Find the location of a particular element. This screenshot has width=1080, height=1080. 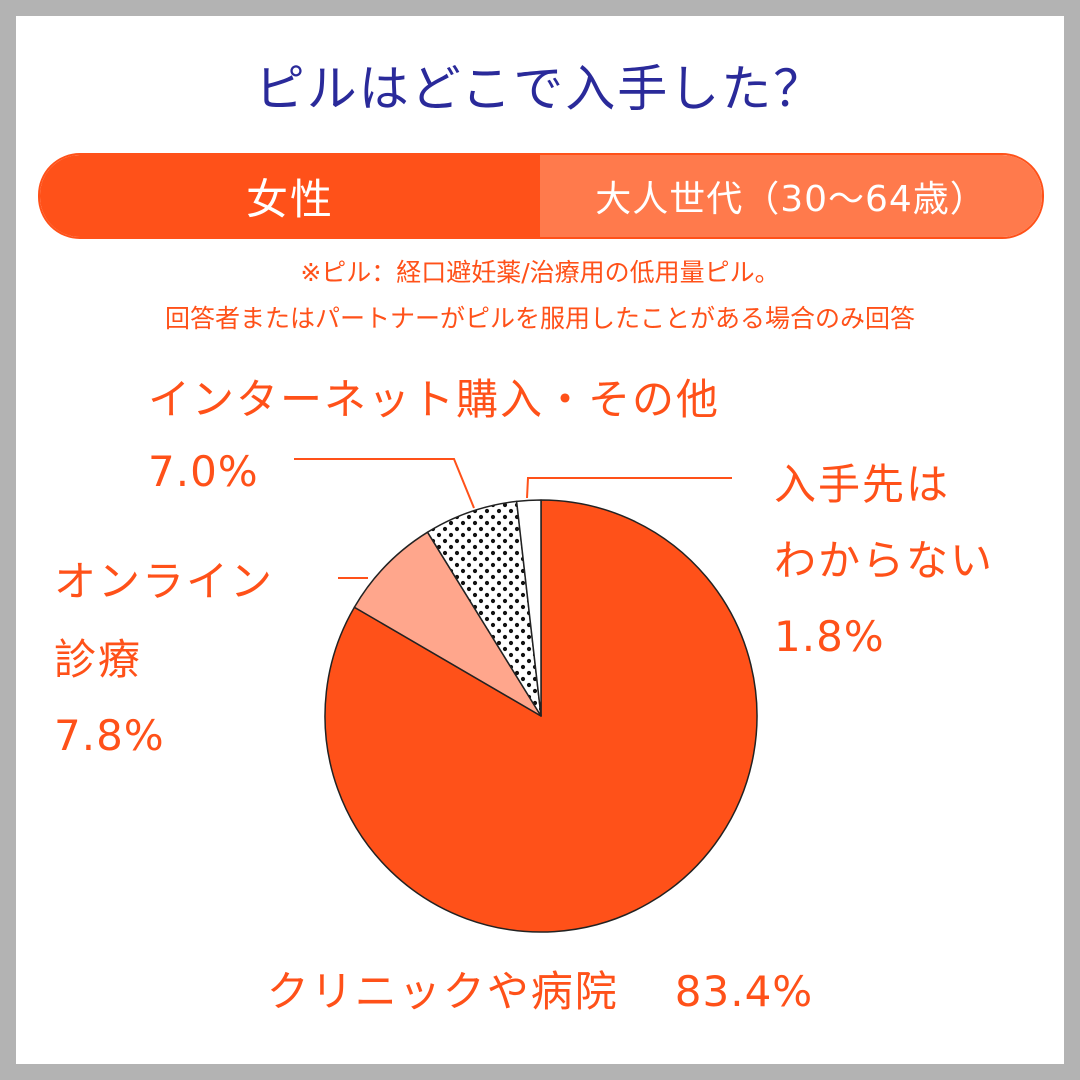

label-unknown-value: 1.8% is located at coordinates (829, 636).